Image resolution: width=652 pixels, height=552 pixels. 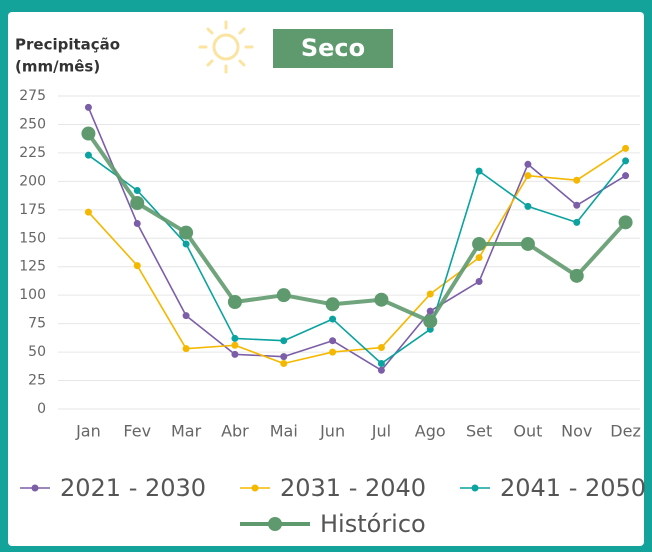 I want to click on y-tick-label: 200, so click(x=32, y=181).